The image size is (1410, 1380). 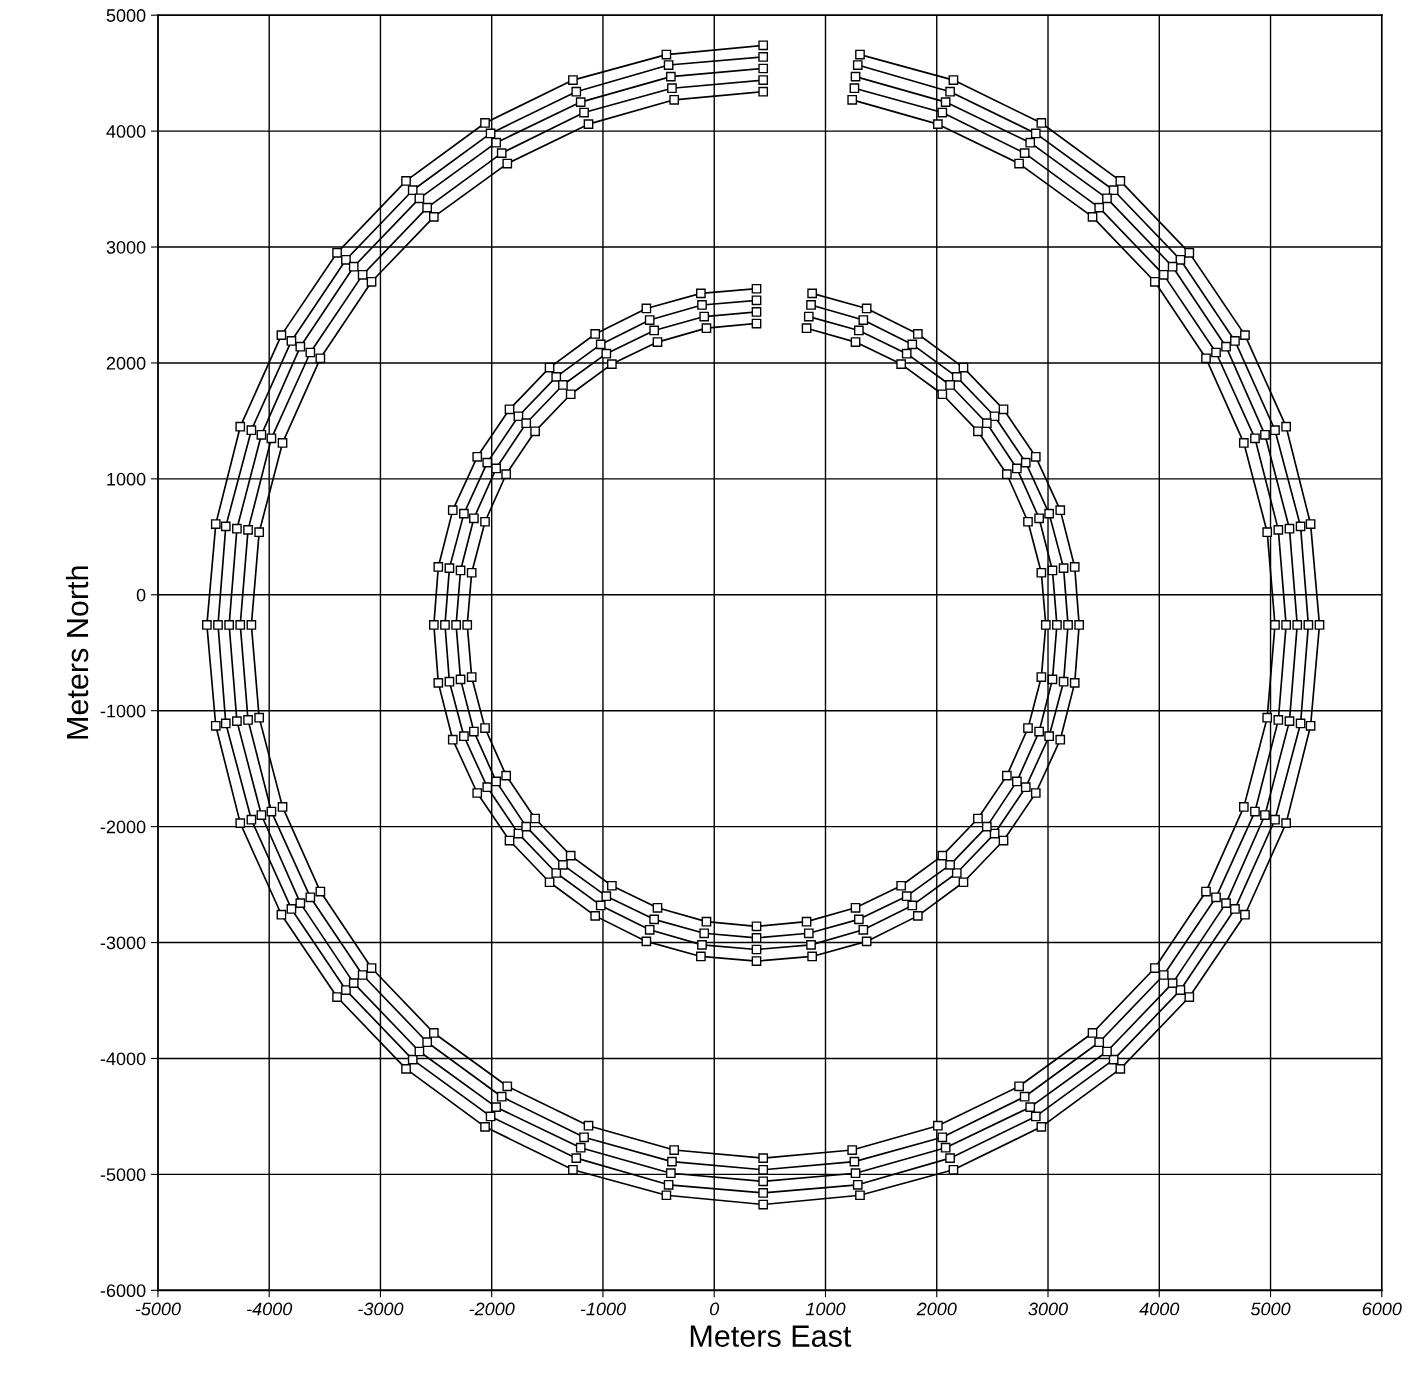 I want to click on x-tick-label: 2000, so click(x=936, y=1309).